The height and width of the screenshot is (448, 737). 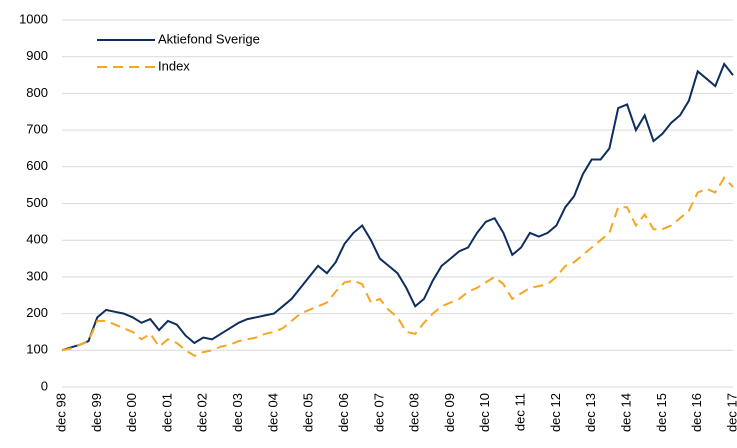 I want to click on y-tick-label: 400, so click(x=37, y=239).